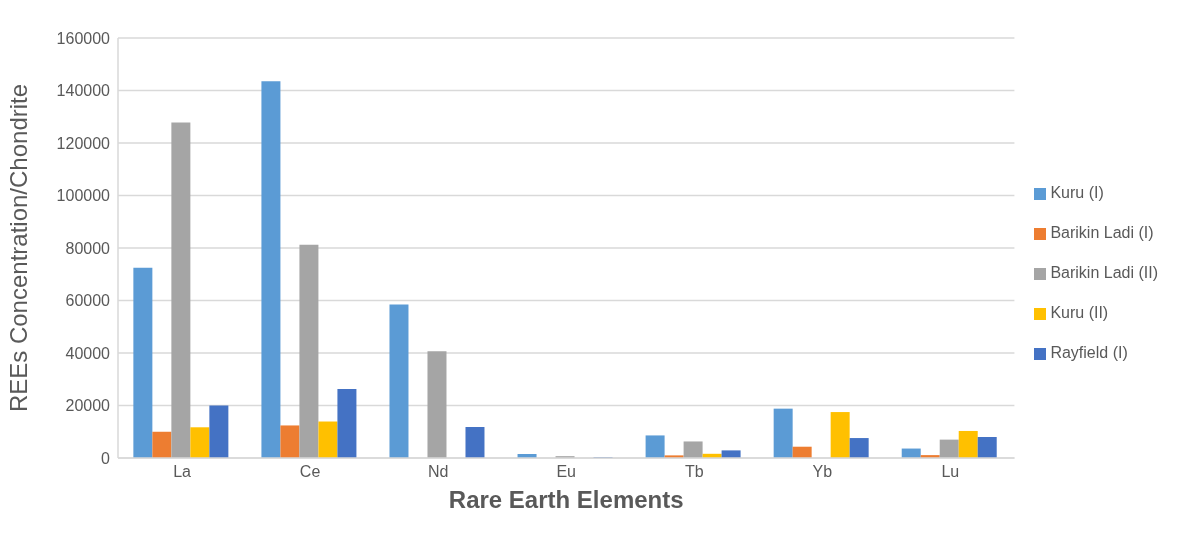 This screenshot has height=545, width=1200. I want to click on x-tick-label: Nd, so click(438, 472).